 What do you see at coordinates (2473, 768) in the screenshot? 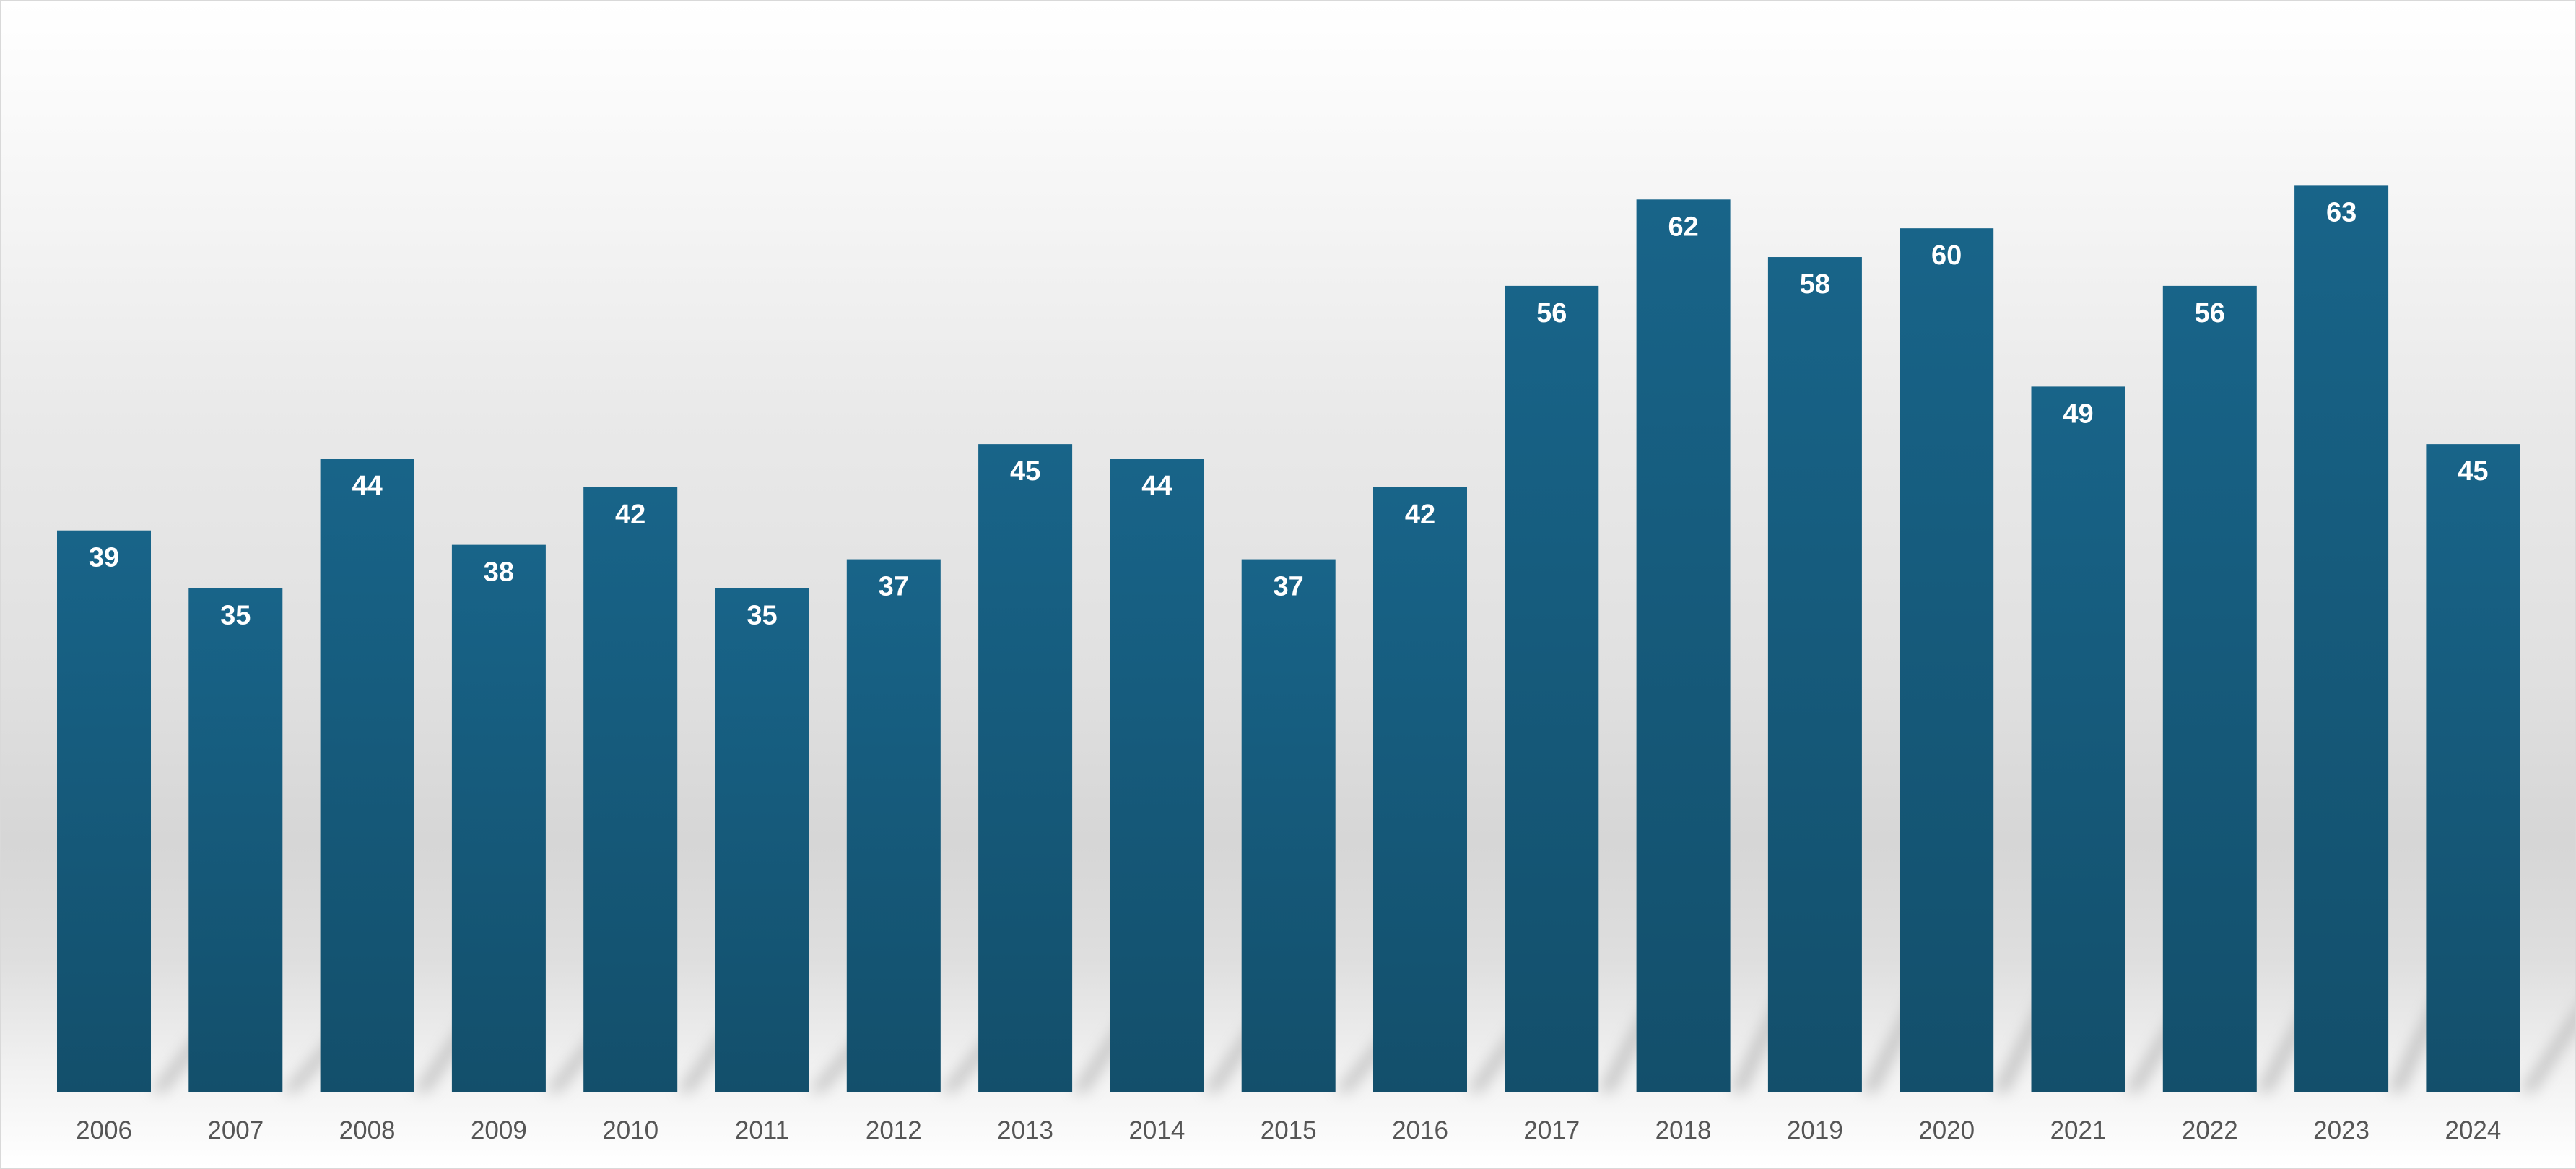
I see `bar-2024` at bounding box center [2473, 768].